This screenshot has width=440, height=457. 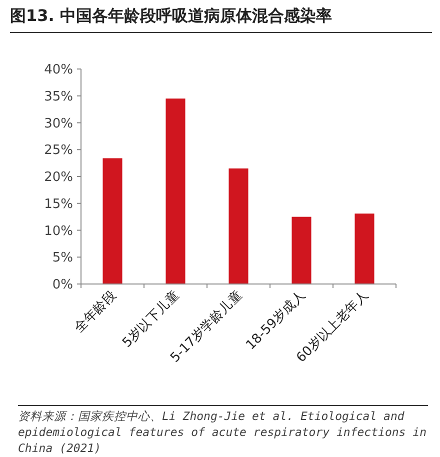 I want to click on y-tick-label: 25%, so click(x=58, y=150).